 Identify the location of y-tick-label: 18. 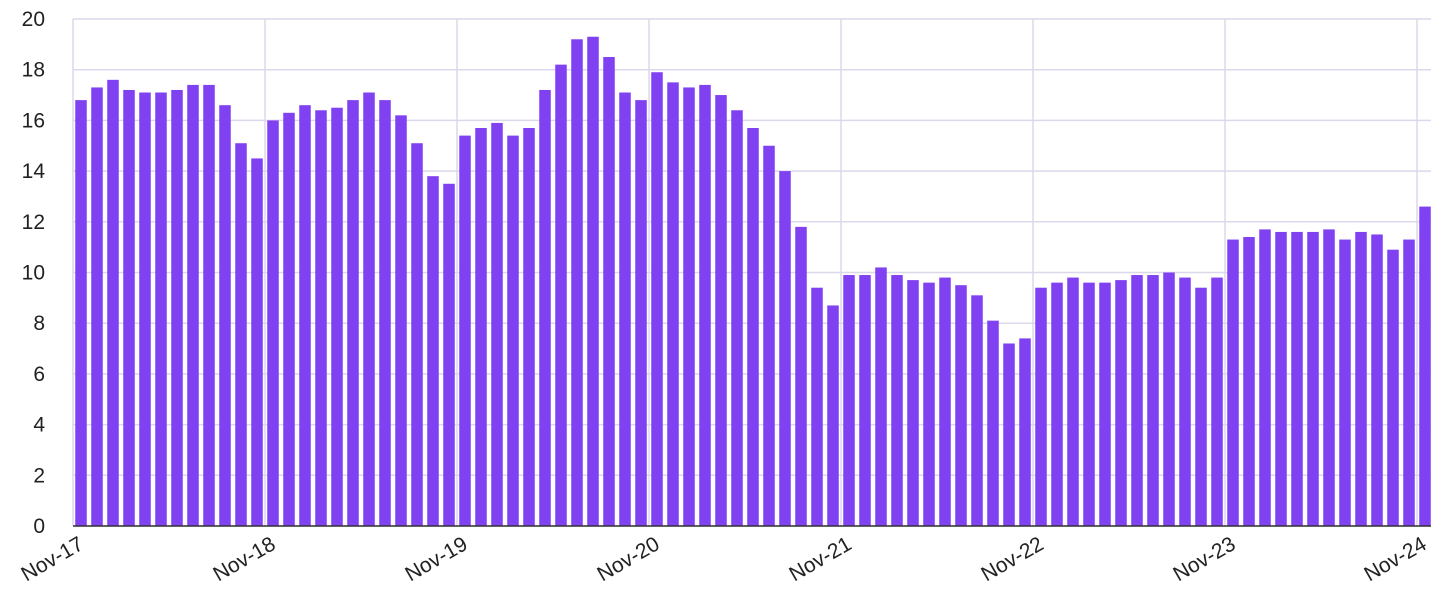
(33, 70).